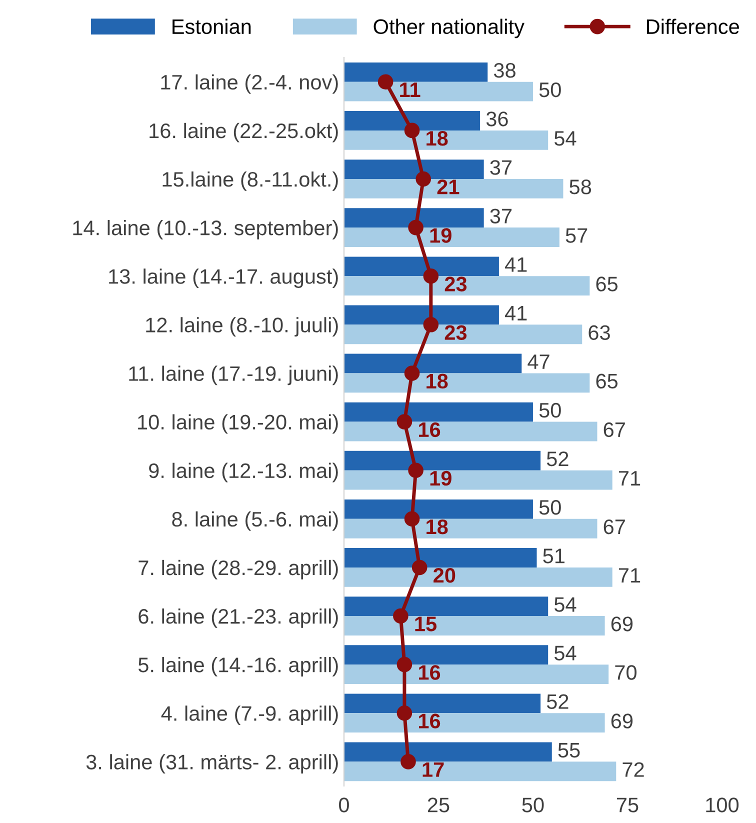 Image resolution: width=756 pixels, height=823 pixels. Describe the element at coordinates (455, 332) in the screenshot. I see `data-label: 23` at that location.